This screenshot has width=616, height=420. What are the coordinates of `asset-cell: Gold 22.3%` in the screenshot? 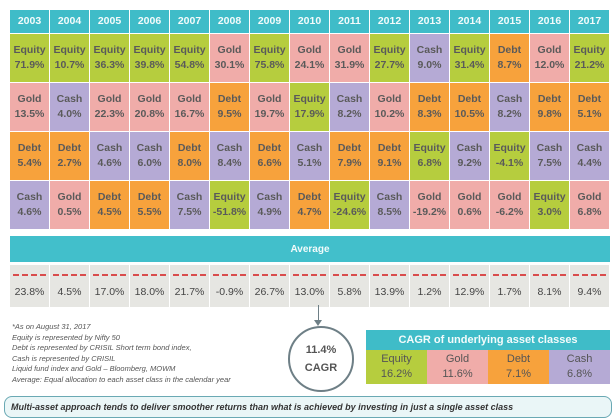 It's located at (109, 107).